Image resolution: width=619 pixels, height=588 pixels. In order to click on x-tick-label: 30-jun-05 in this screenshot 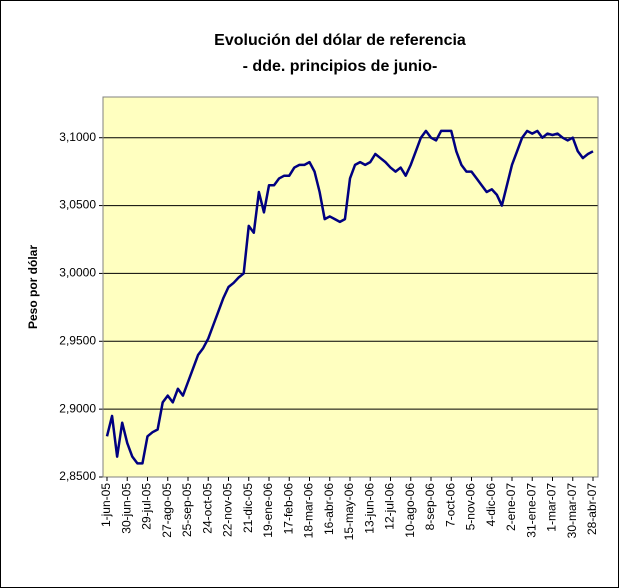, I will do `click(126, 508)`.